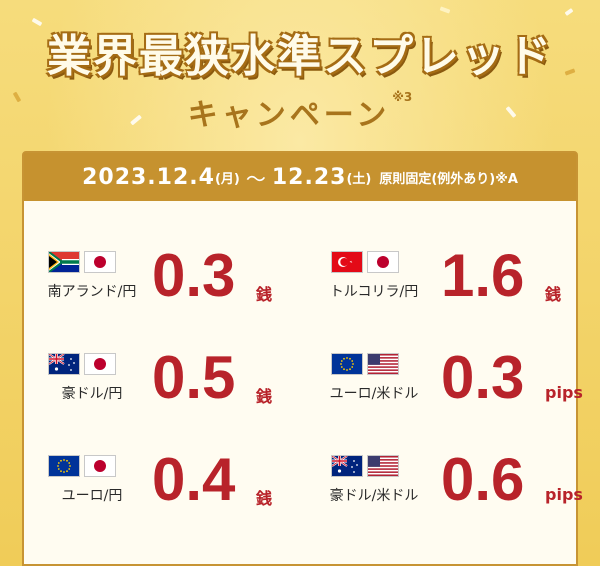 This screenshot has width=600, height=566. I want to click on spread-item-eurjpy: ユーロ/円 0.4 銭, so click(169, 496).